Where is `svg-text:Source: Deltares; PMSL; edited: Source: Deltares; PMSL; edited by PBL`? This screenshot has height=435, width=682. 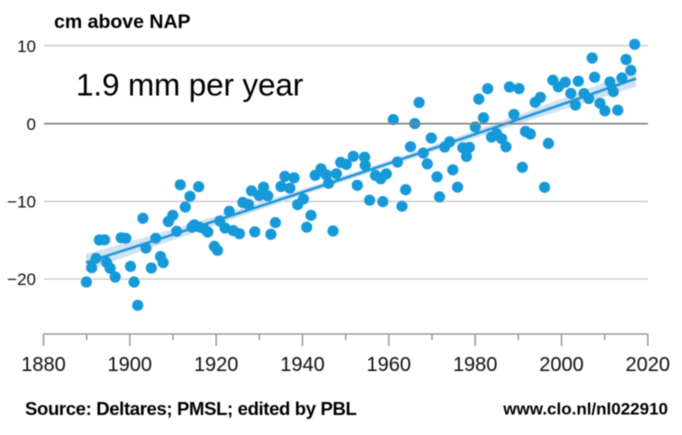
svg-text:Source: Deltares; PMSL; edited: Source: Deltares; PMSL; edited by PBL is located at coordinates (190, 408).